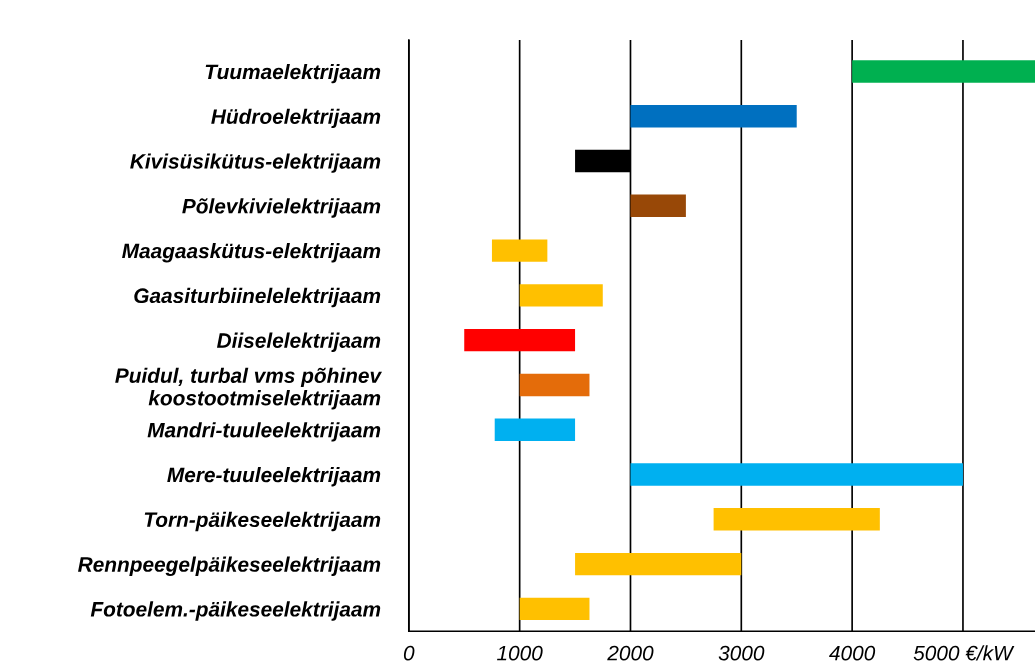 This screenshot has width=1035, height=668. I want to click on y-tick-label: Põlevkivielektrijaam, so click(281, 208).